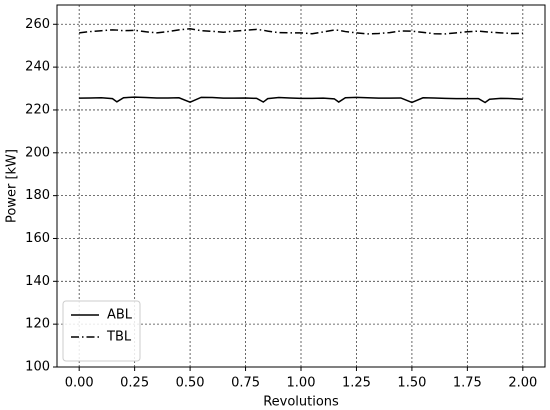  What do you see at coordinates (467, 383) in the screenshot?
I see `x-tick-label: 1.75` at bounding box center [467, 383].